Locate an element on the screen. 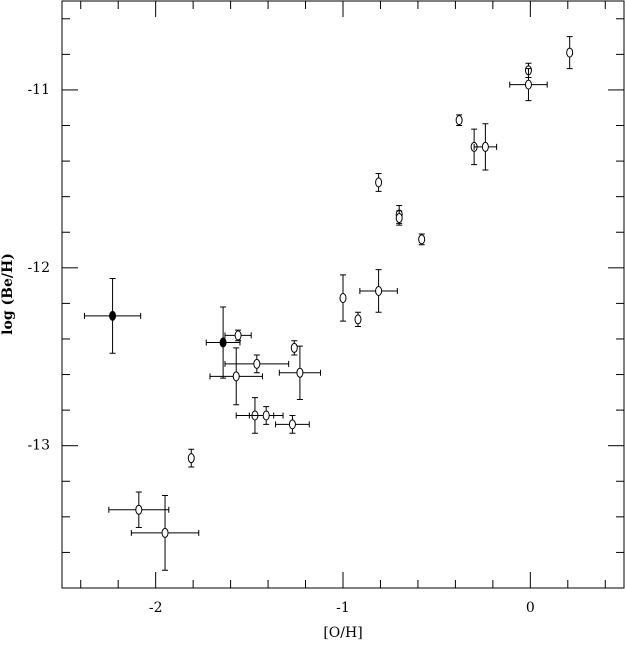 Image resolution: width=625 pixels, height=646 pixels. x-tick-label: -1 is located at coordinates (343, 608).